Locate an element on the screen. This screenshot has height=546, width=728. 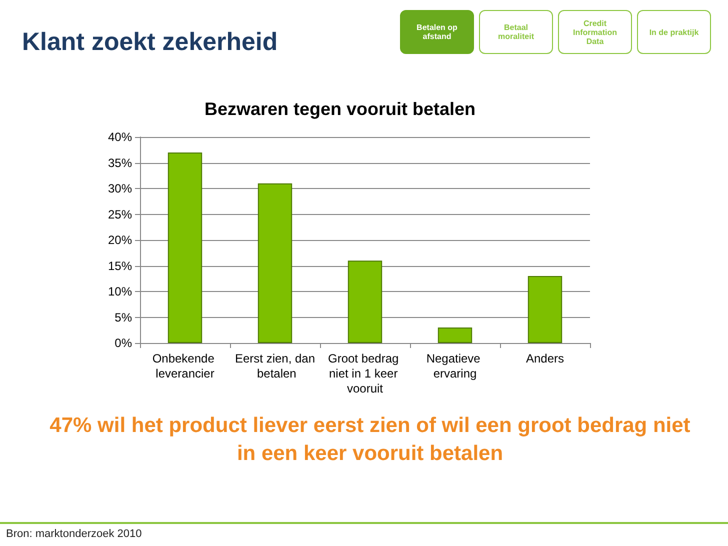
x-tick-label: Groot bedrag niet in 1 keer vooruit is located at coordinates (365, 374).